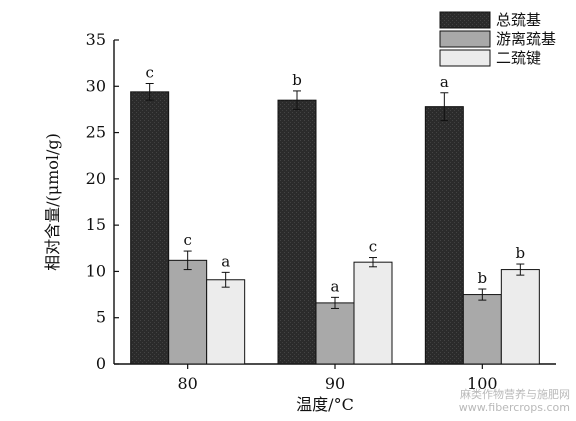 This screenshot has height=421, width=576. What do you see at coordinates (96, 85) in the screenshot?
I see `y-tick-label: 30` at bounding box center [96, 85].